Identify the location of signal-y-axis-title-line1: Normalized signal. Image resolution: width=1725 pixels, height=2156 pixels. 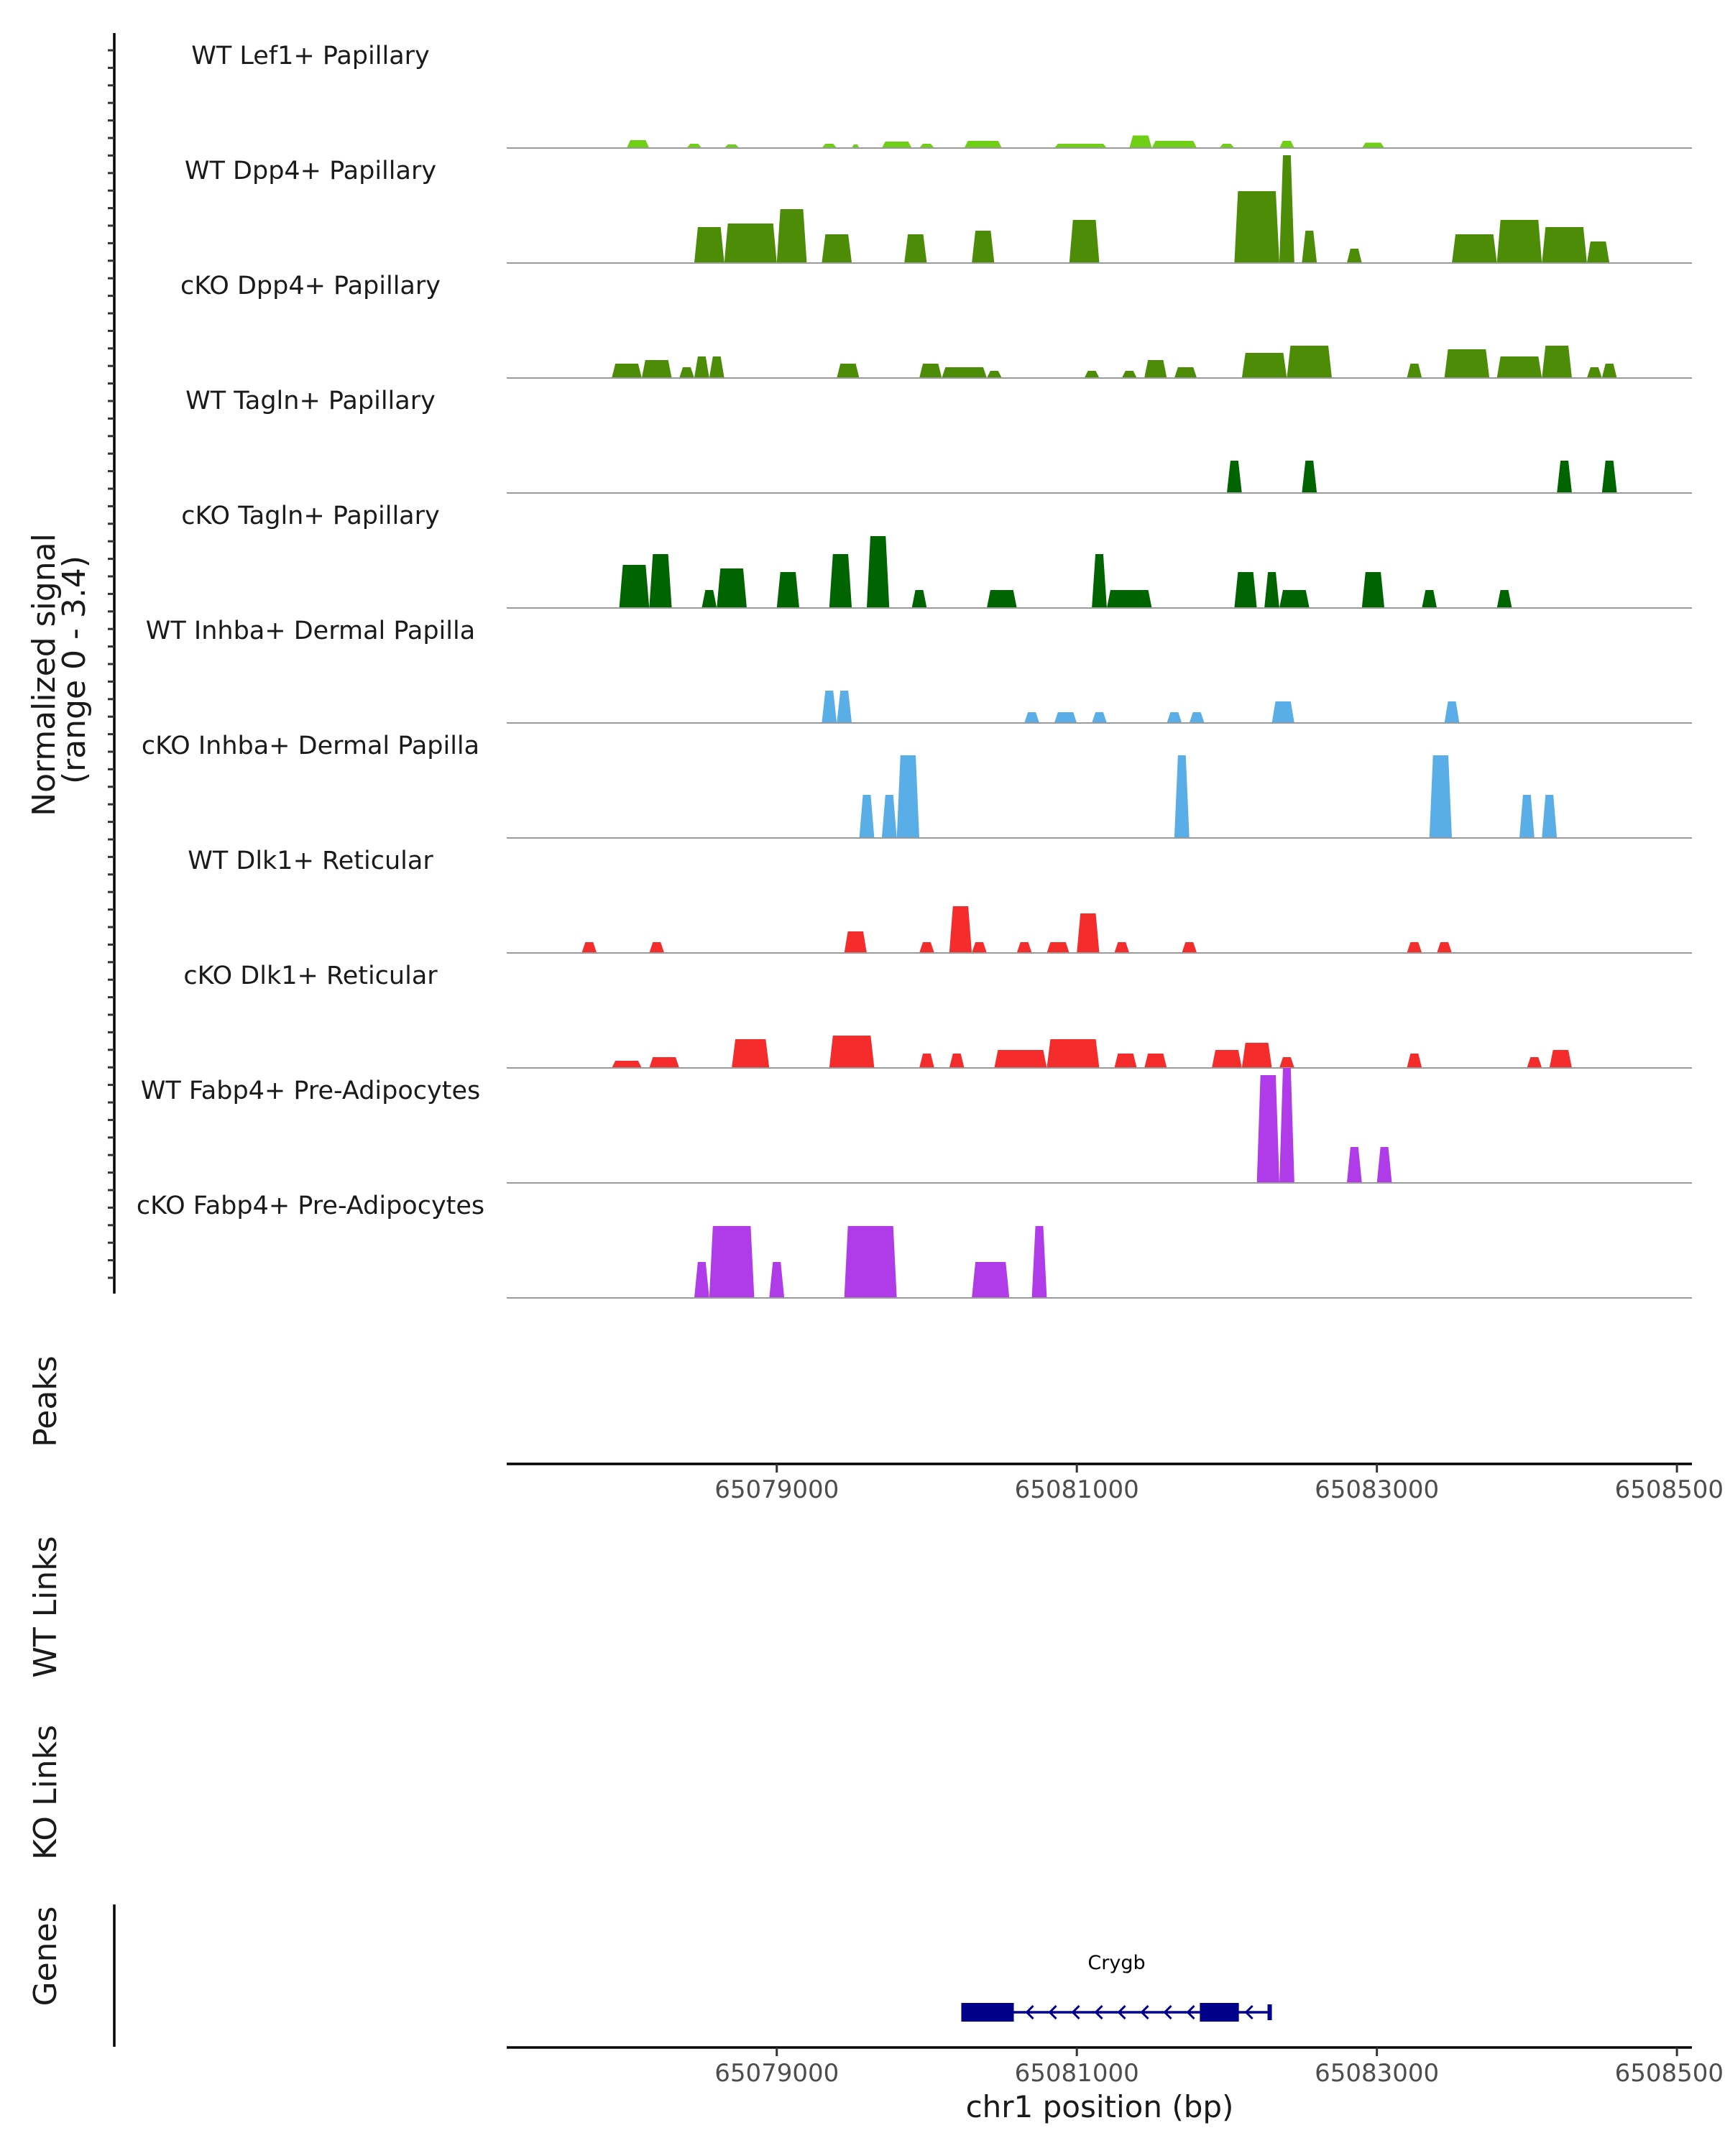
(44, 674).